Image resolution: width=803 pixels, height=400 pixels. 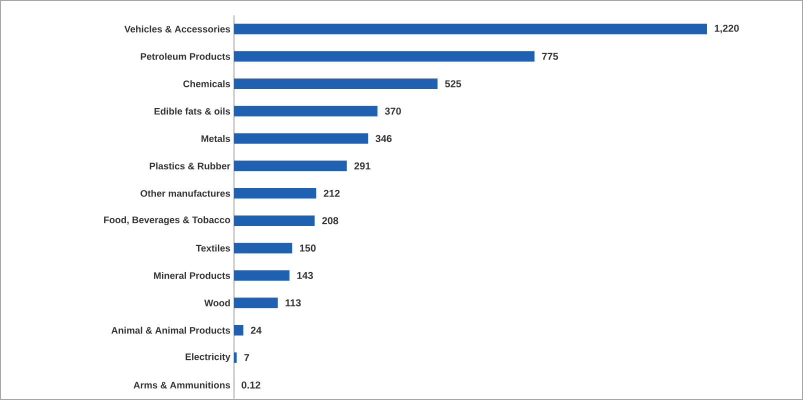 What do you see at coordinates (217, 302) in the screenshot?
I see `y-tick-label: Wood` at bounding box center [217, 302].